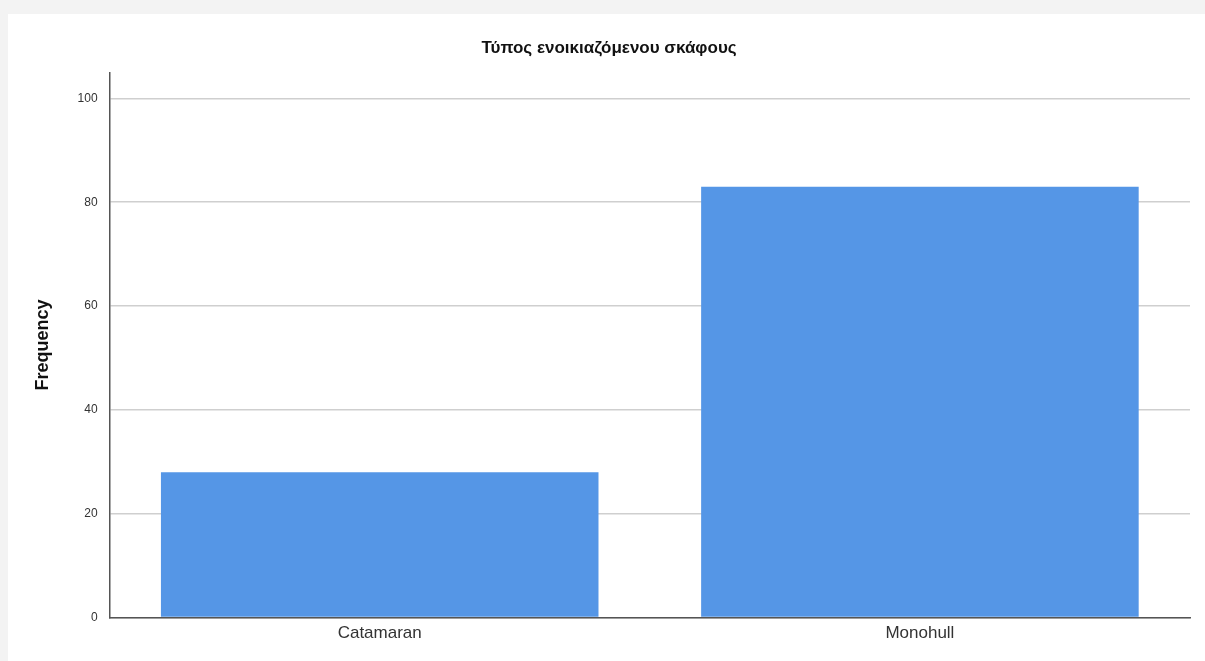  I want to click on y-tick-label: 100, so click(87, 97).